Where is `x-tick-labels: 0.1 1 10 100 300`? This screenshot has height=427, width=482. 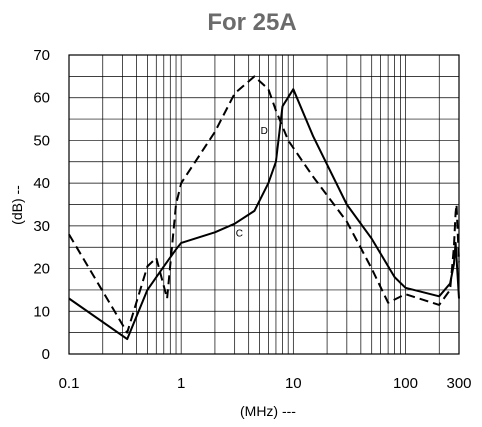 x-tick-labels: 0.1 1 10 100 300 is located at coordinates (265, 383).